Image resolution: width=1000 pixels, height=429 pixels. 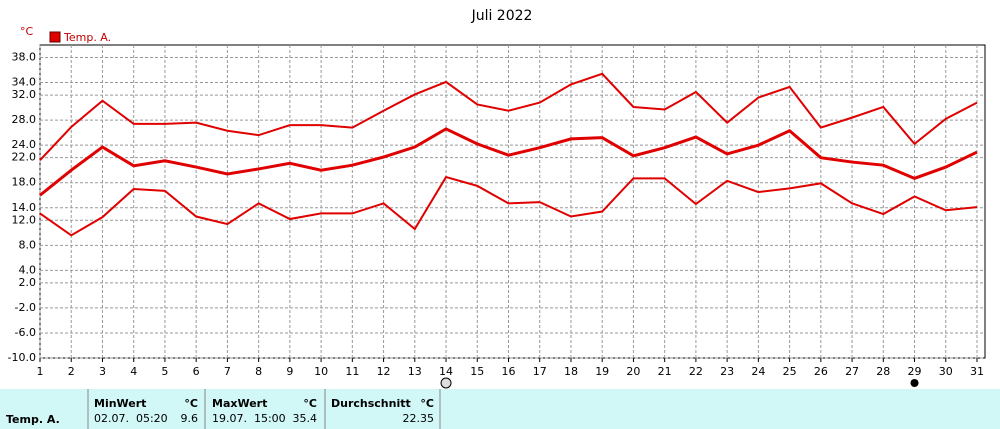 What do you see at coordinates (24, 94) in the screenshot?
I see `y-tick-label: 32.0` at bounding box center [24, 94].